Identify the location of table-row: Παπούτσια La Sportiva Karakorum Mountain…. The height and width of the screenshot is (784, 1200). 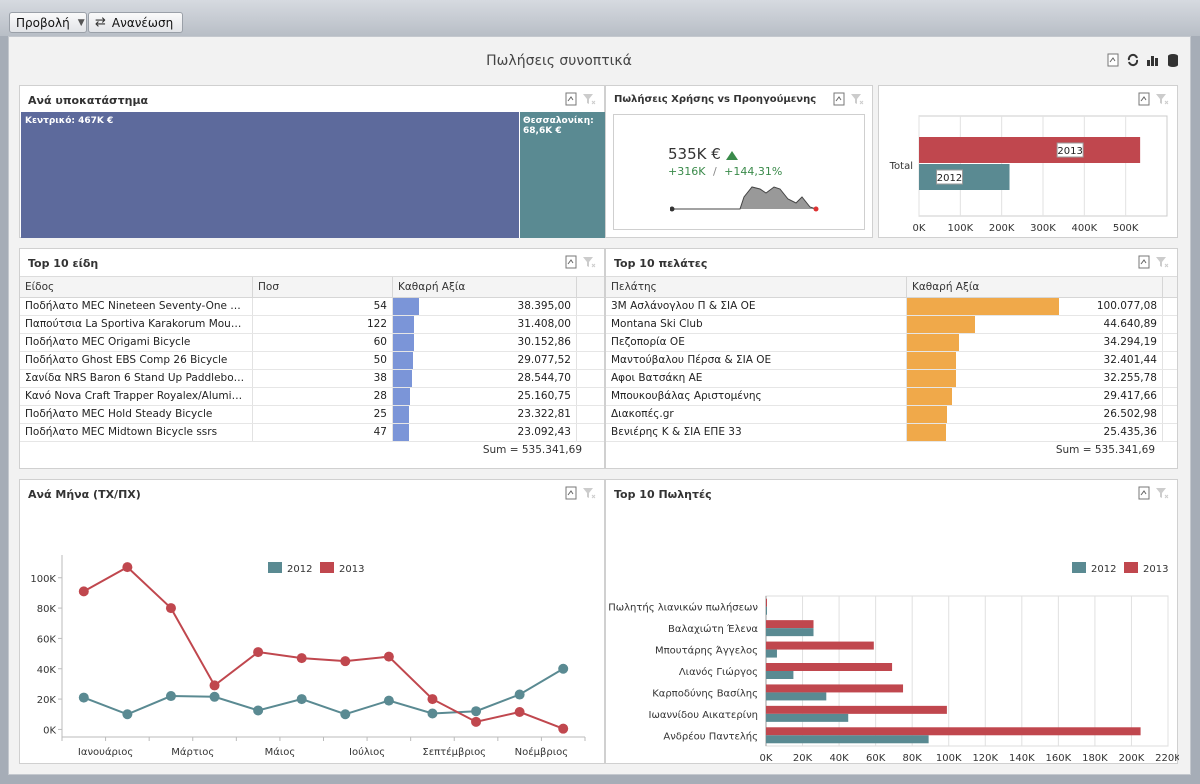
(312, 325).